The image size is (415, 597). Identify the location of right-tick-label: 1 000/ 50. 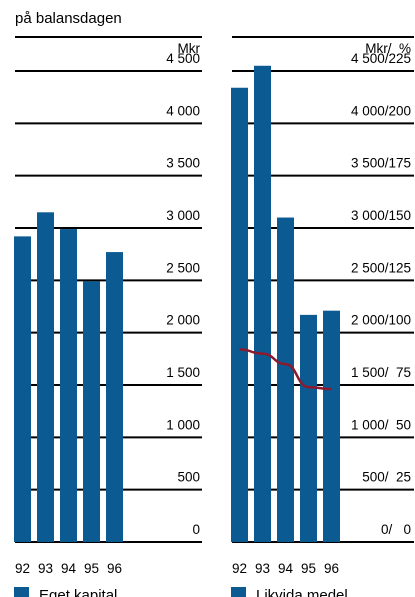
(381, 424).